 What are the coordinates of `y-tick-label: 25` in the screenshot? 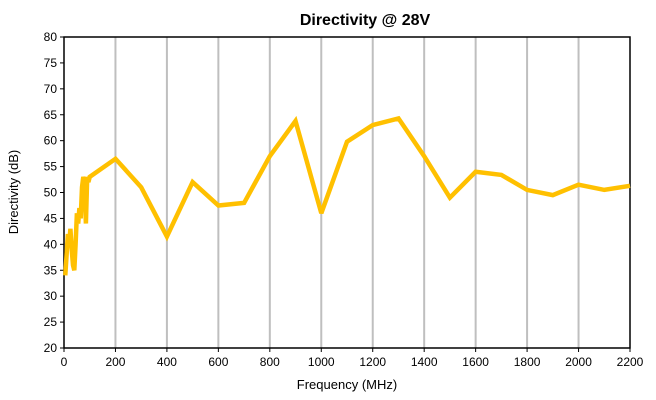 It's located at (51, 322).